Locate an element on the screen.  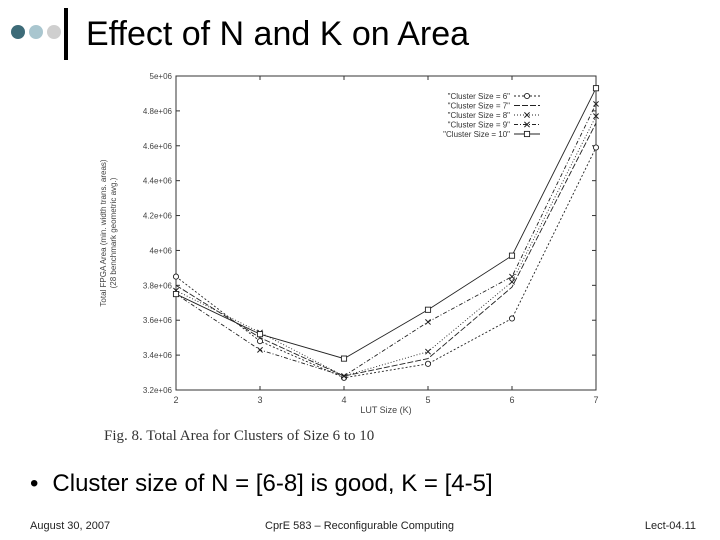
y-tick-label: 3.4e+06 is located at coordinates (158, 355).